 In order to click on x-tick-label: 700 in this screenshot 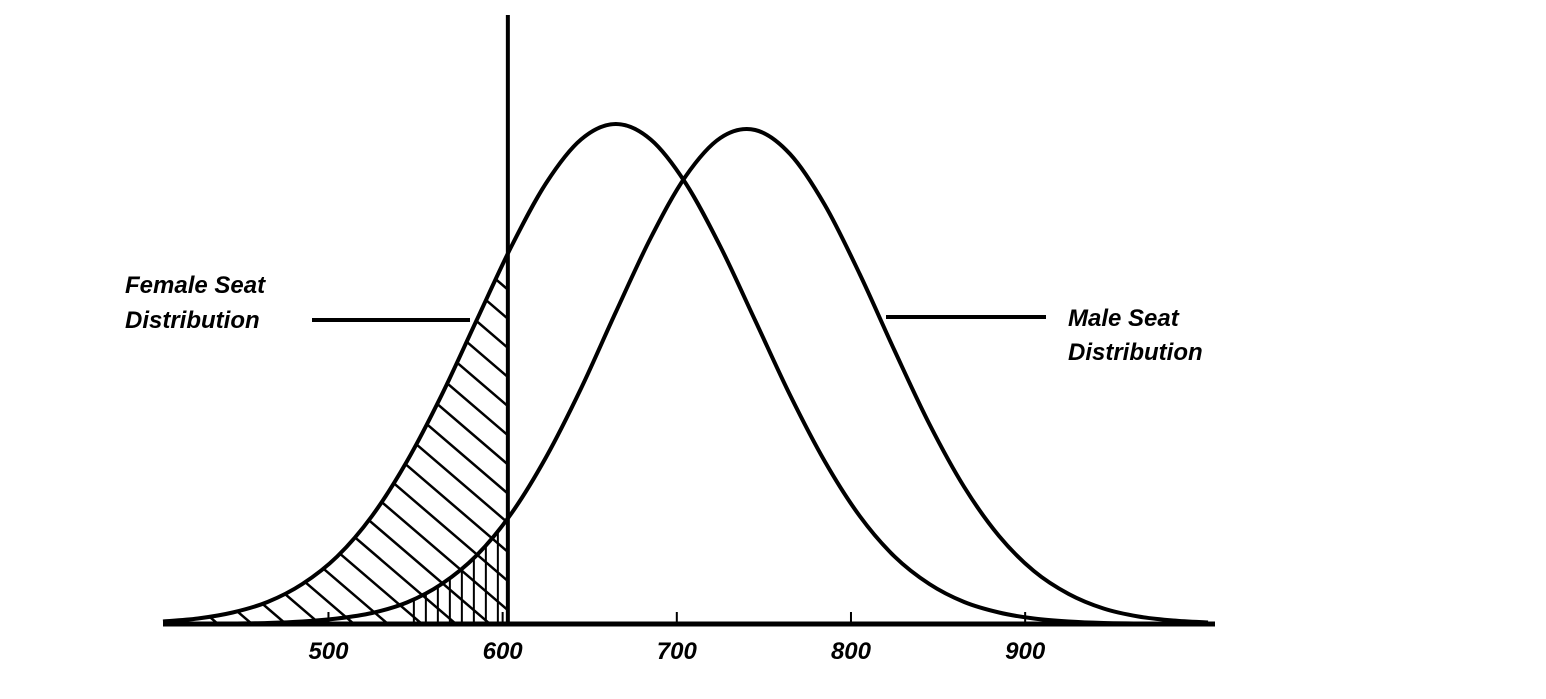, I will do `click(677, 651)`.